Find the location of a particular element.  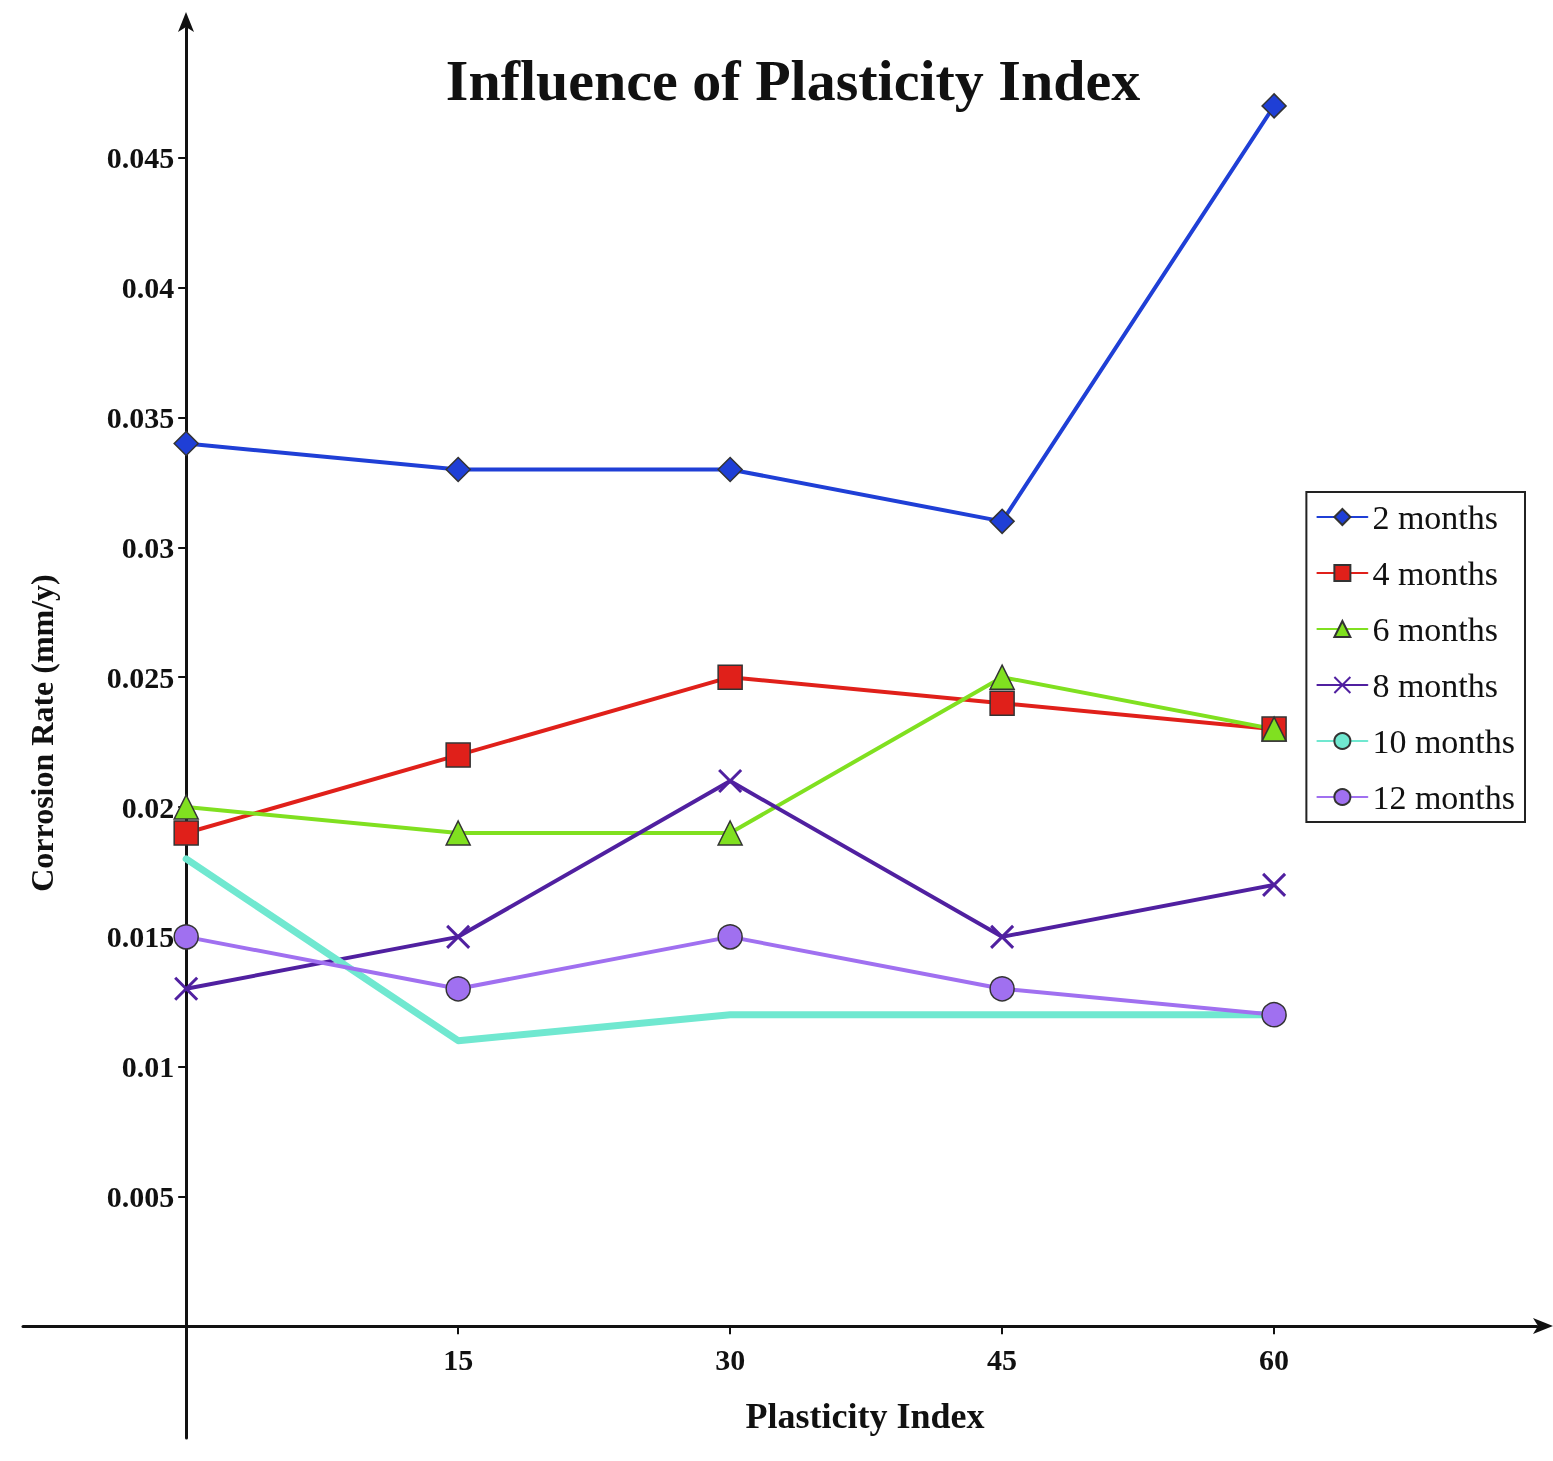

x-tick-label: 60 is located at coordinates (1274, 1359).